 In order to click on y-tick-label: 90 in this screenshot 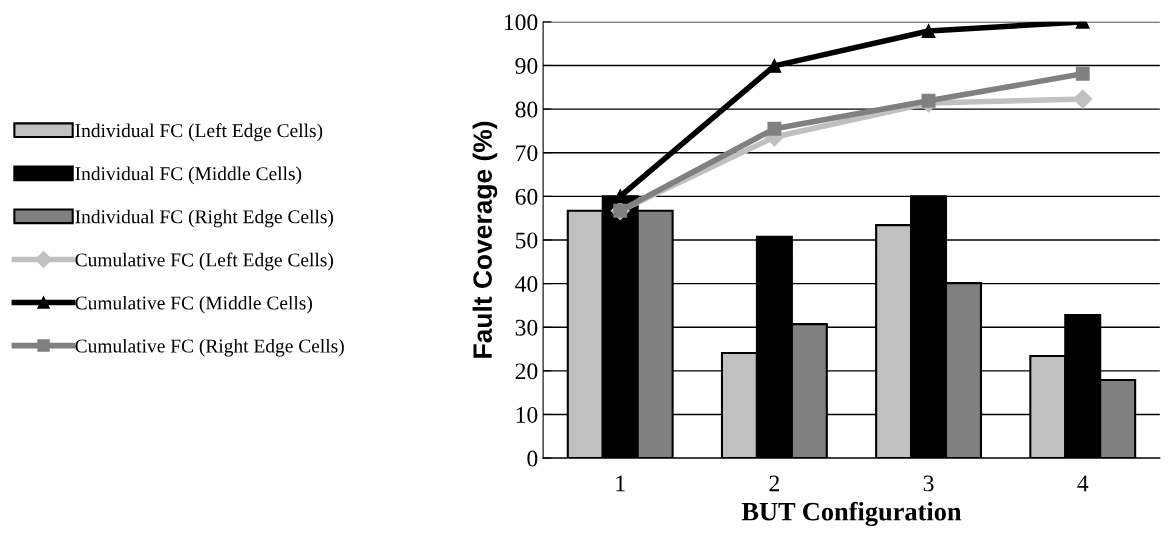, I will do `click(526, 65)`.